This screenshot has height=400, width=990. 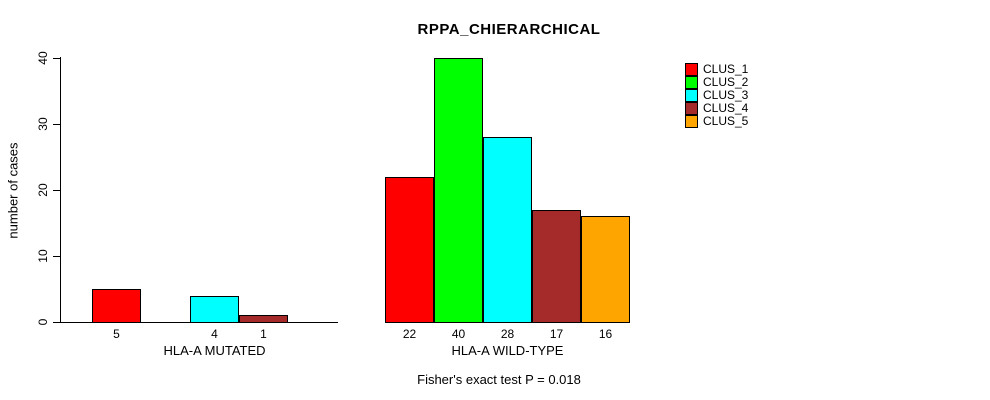 What do you see at coordinates (214, 334) in the screenshot?
I see `bar-value-label: 4` at bounding box center [214, 334].